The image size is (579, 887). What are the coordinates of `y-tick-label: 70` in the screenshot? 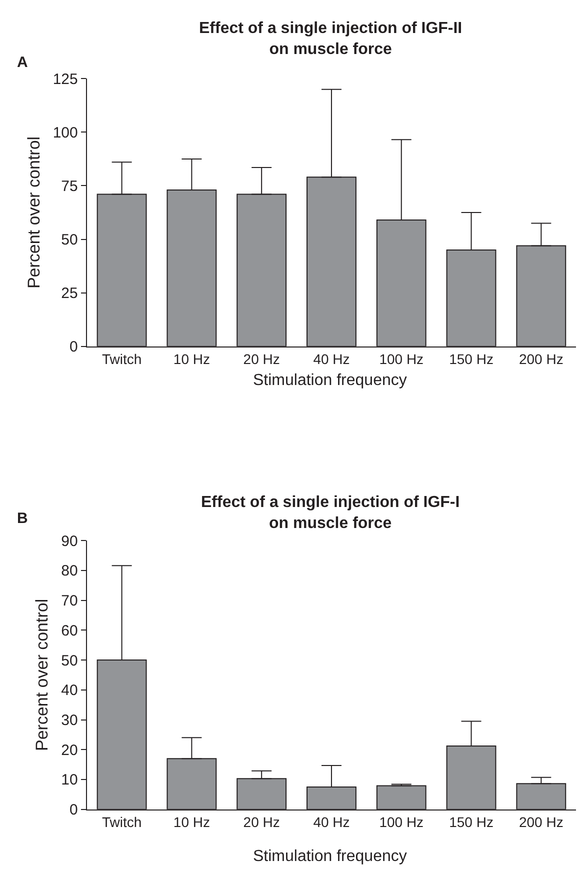 It's located at (69, 601).